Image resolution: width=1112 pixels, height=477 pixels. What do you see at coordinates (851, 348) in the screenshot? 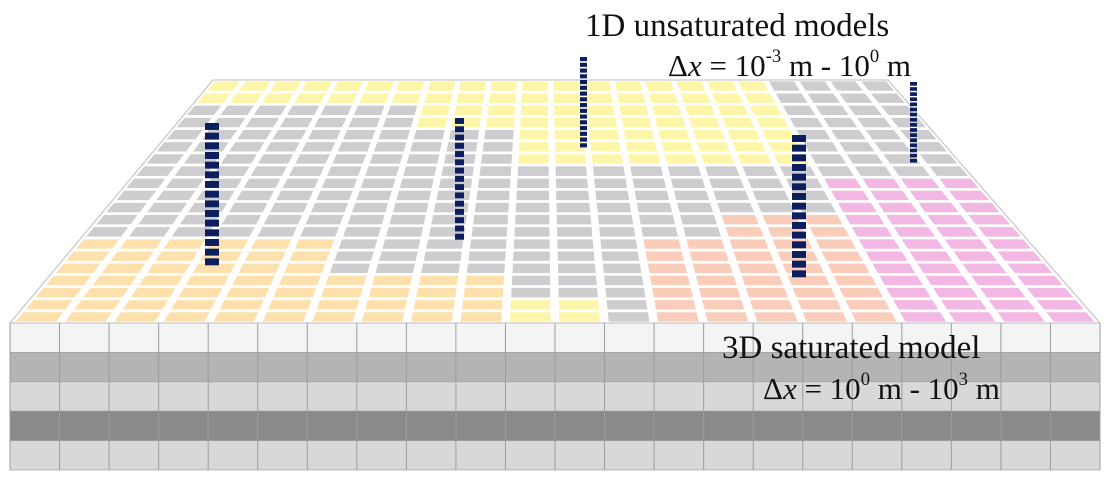
I see `saturated-title: 3D saturated model` at bounding box center [851, 348].